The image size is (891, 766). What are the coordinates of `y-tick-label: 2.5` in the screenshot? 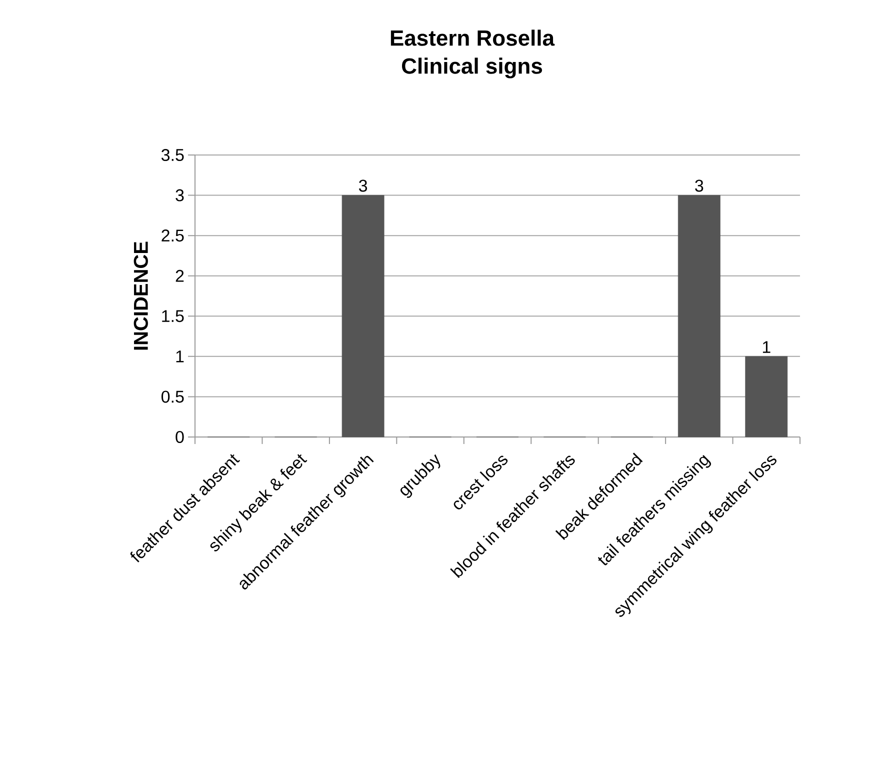 It's located at (173, 236).